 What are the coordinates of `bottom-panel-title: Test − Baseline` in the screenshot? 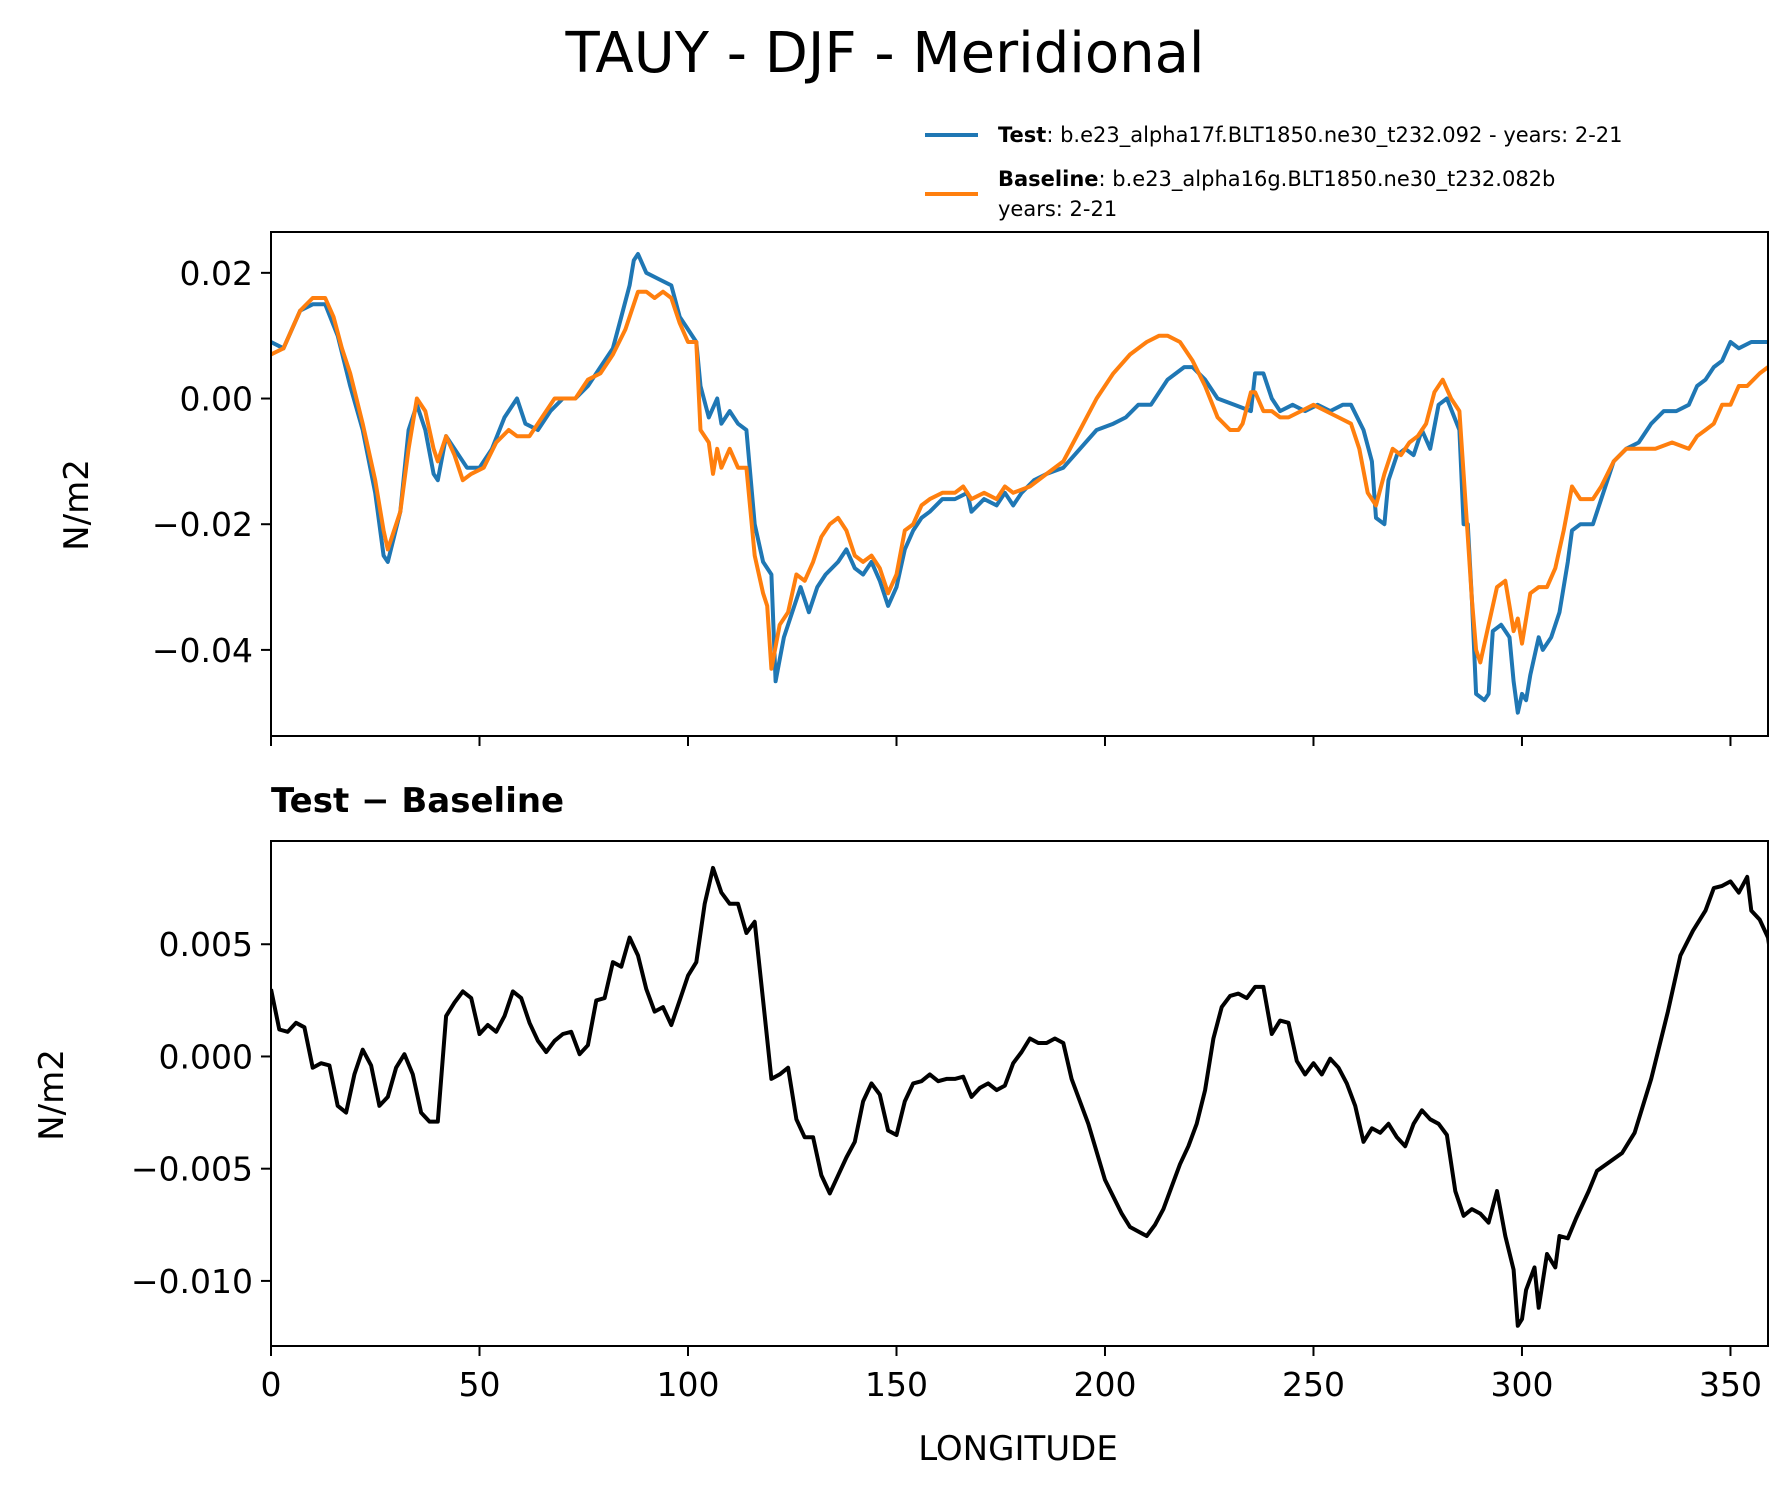 It's located at (417, 801).